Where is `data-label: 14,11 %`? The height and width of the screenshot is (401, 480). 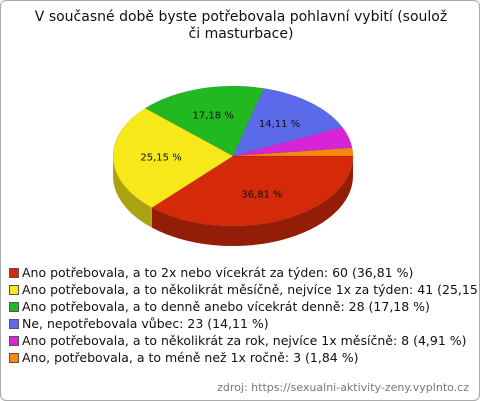 data-label: 14,11 % is located at coordinates (279, 124).